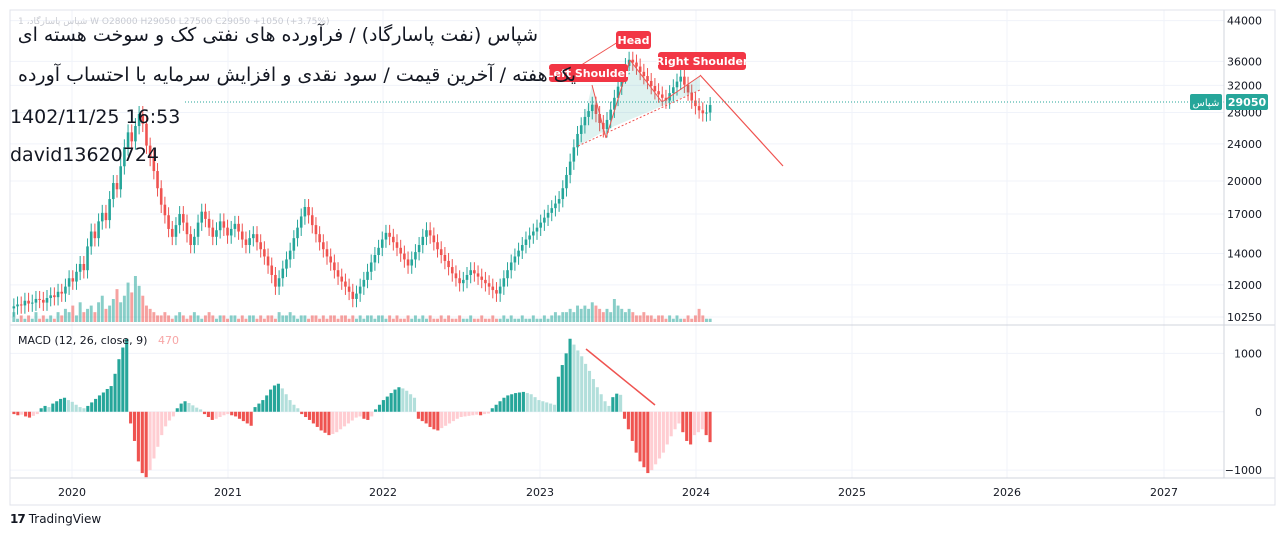  Describe the element at coordinates (696, 492) in the screenshot. I see `time-tick-label: 2024` at that location.